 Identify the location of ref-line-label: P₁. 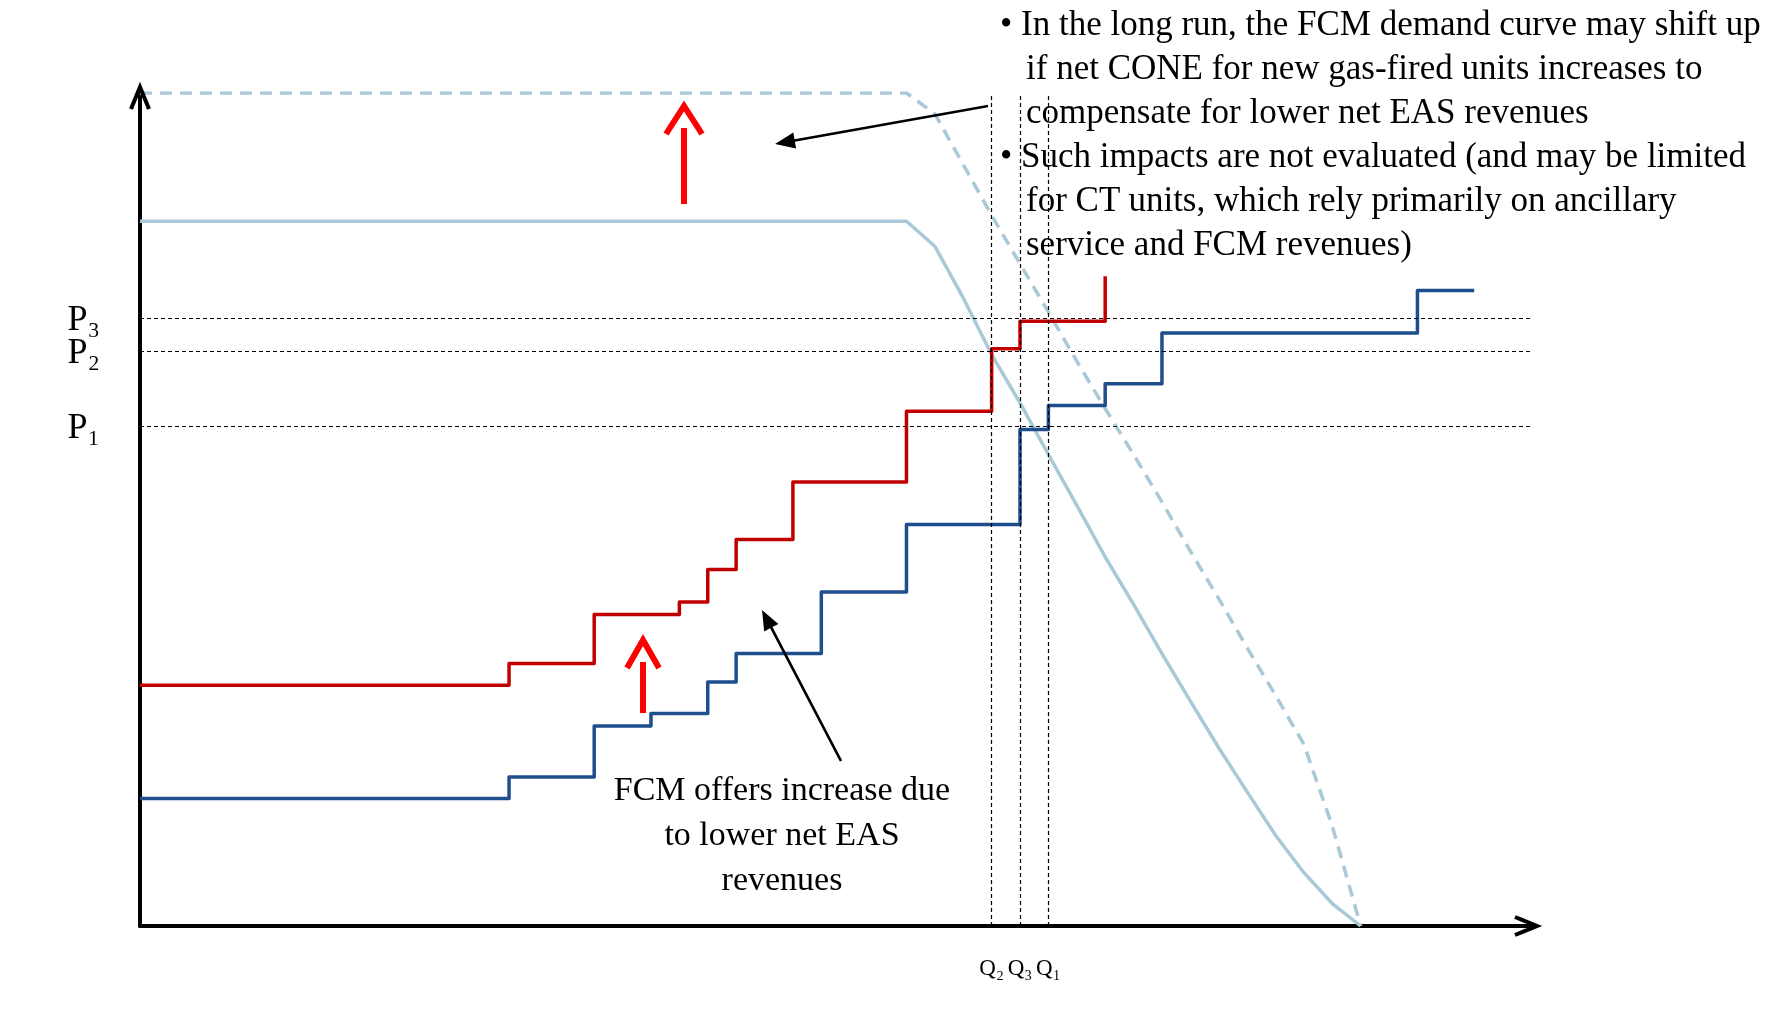
(83, 426).